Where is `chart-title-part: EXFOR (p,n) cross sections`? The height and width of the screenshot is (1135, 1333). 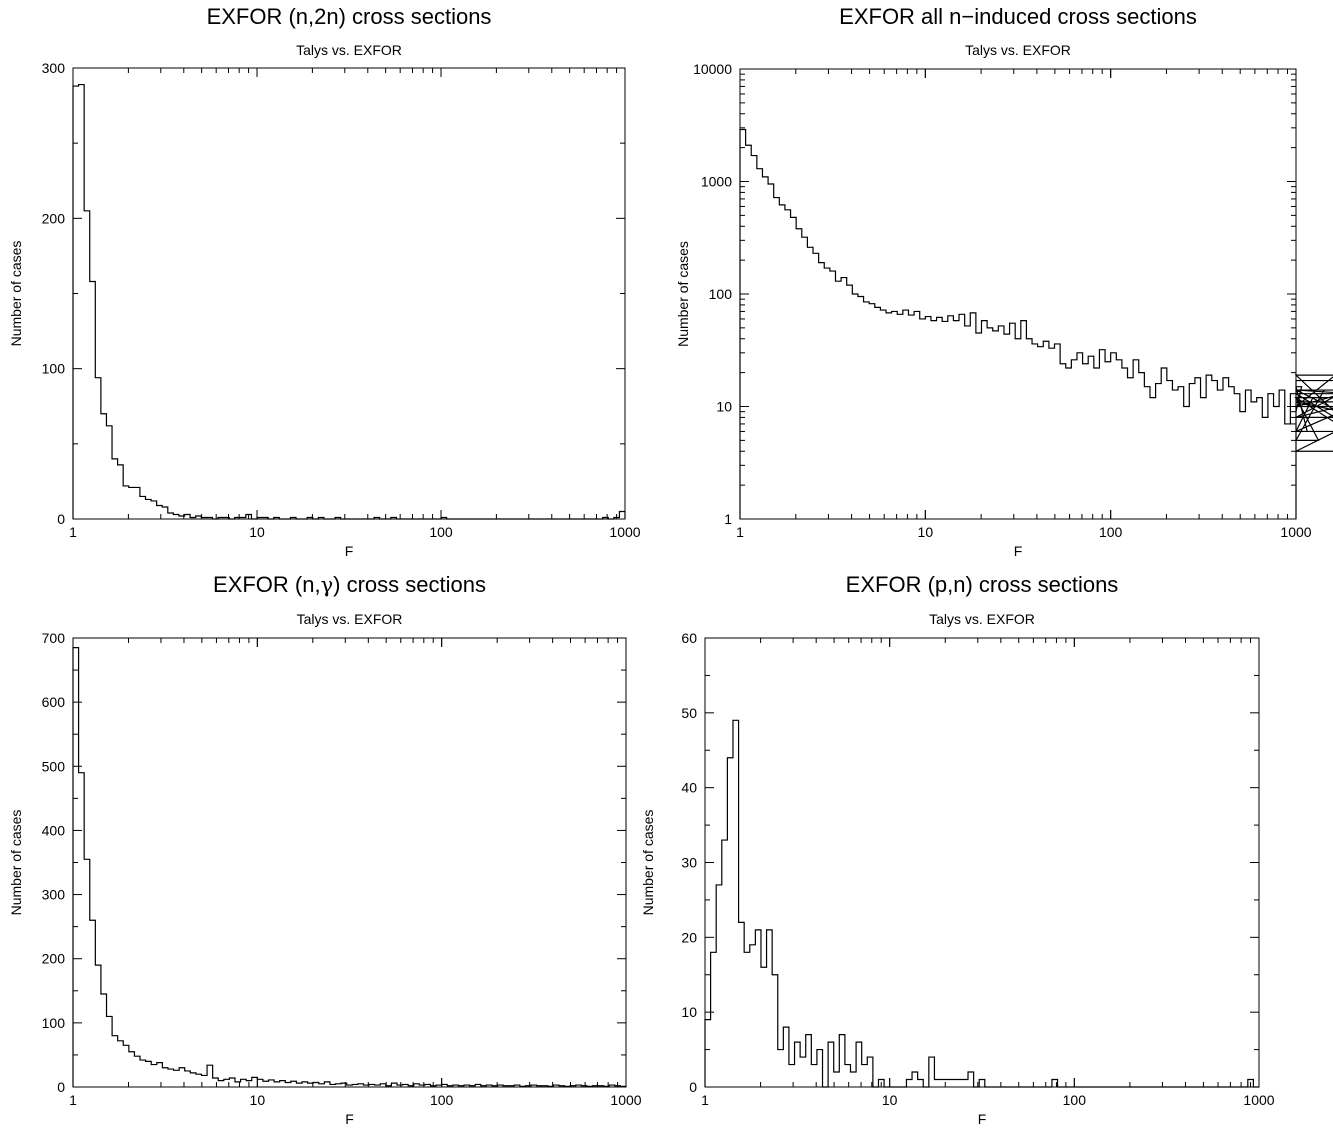
chart-title-part: EXFOR (p,n) cross sections is located at coordinates (982, 584).